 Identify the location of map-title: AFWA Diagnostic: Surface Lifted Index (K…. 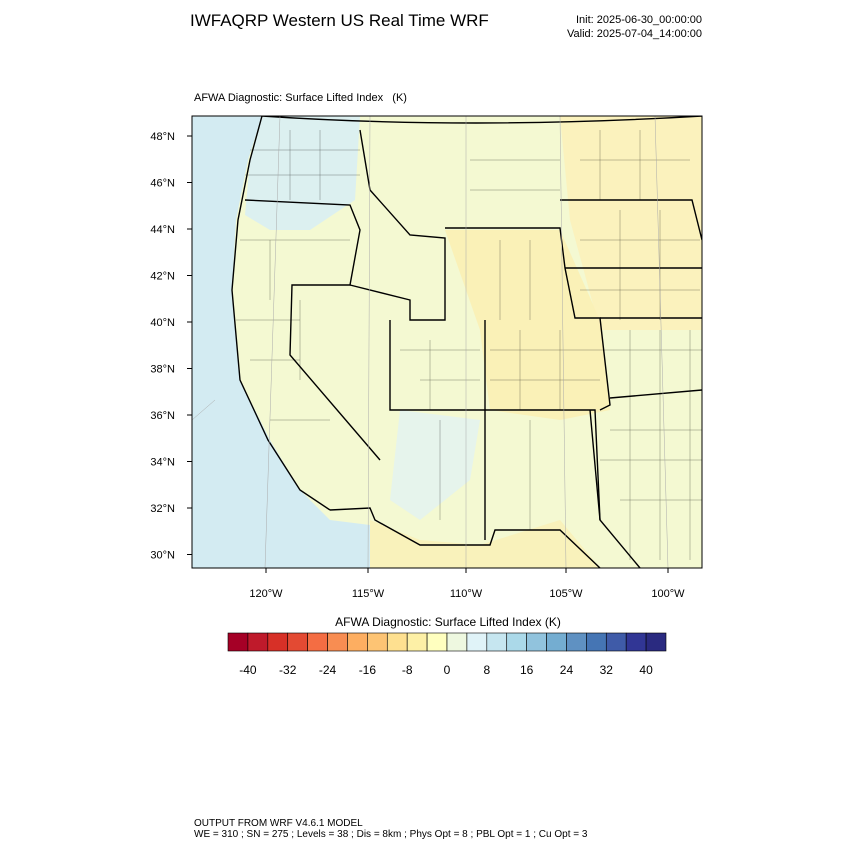
(300, 98).